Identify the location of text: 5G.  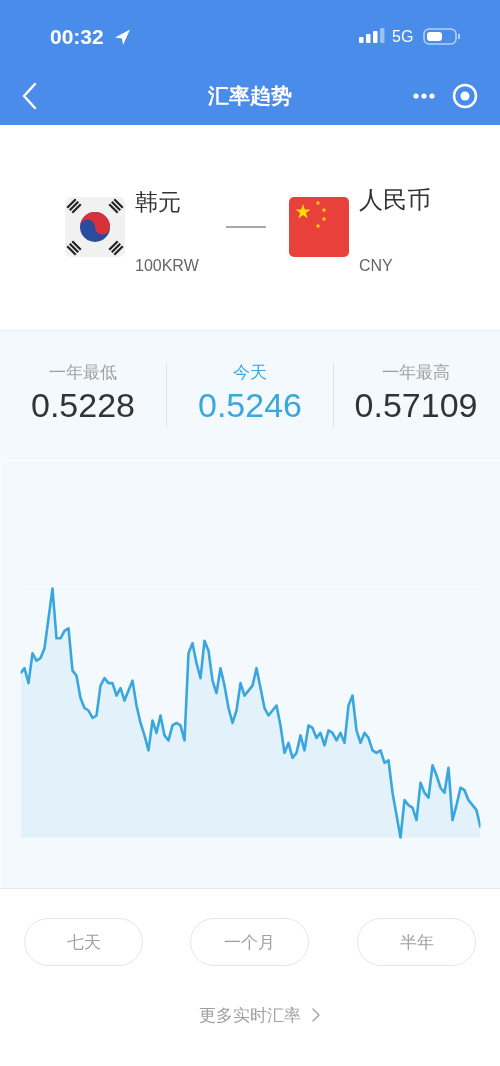
(403, 36).